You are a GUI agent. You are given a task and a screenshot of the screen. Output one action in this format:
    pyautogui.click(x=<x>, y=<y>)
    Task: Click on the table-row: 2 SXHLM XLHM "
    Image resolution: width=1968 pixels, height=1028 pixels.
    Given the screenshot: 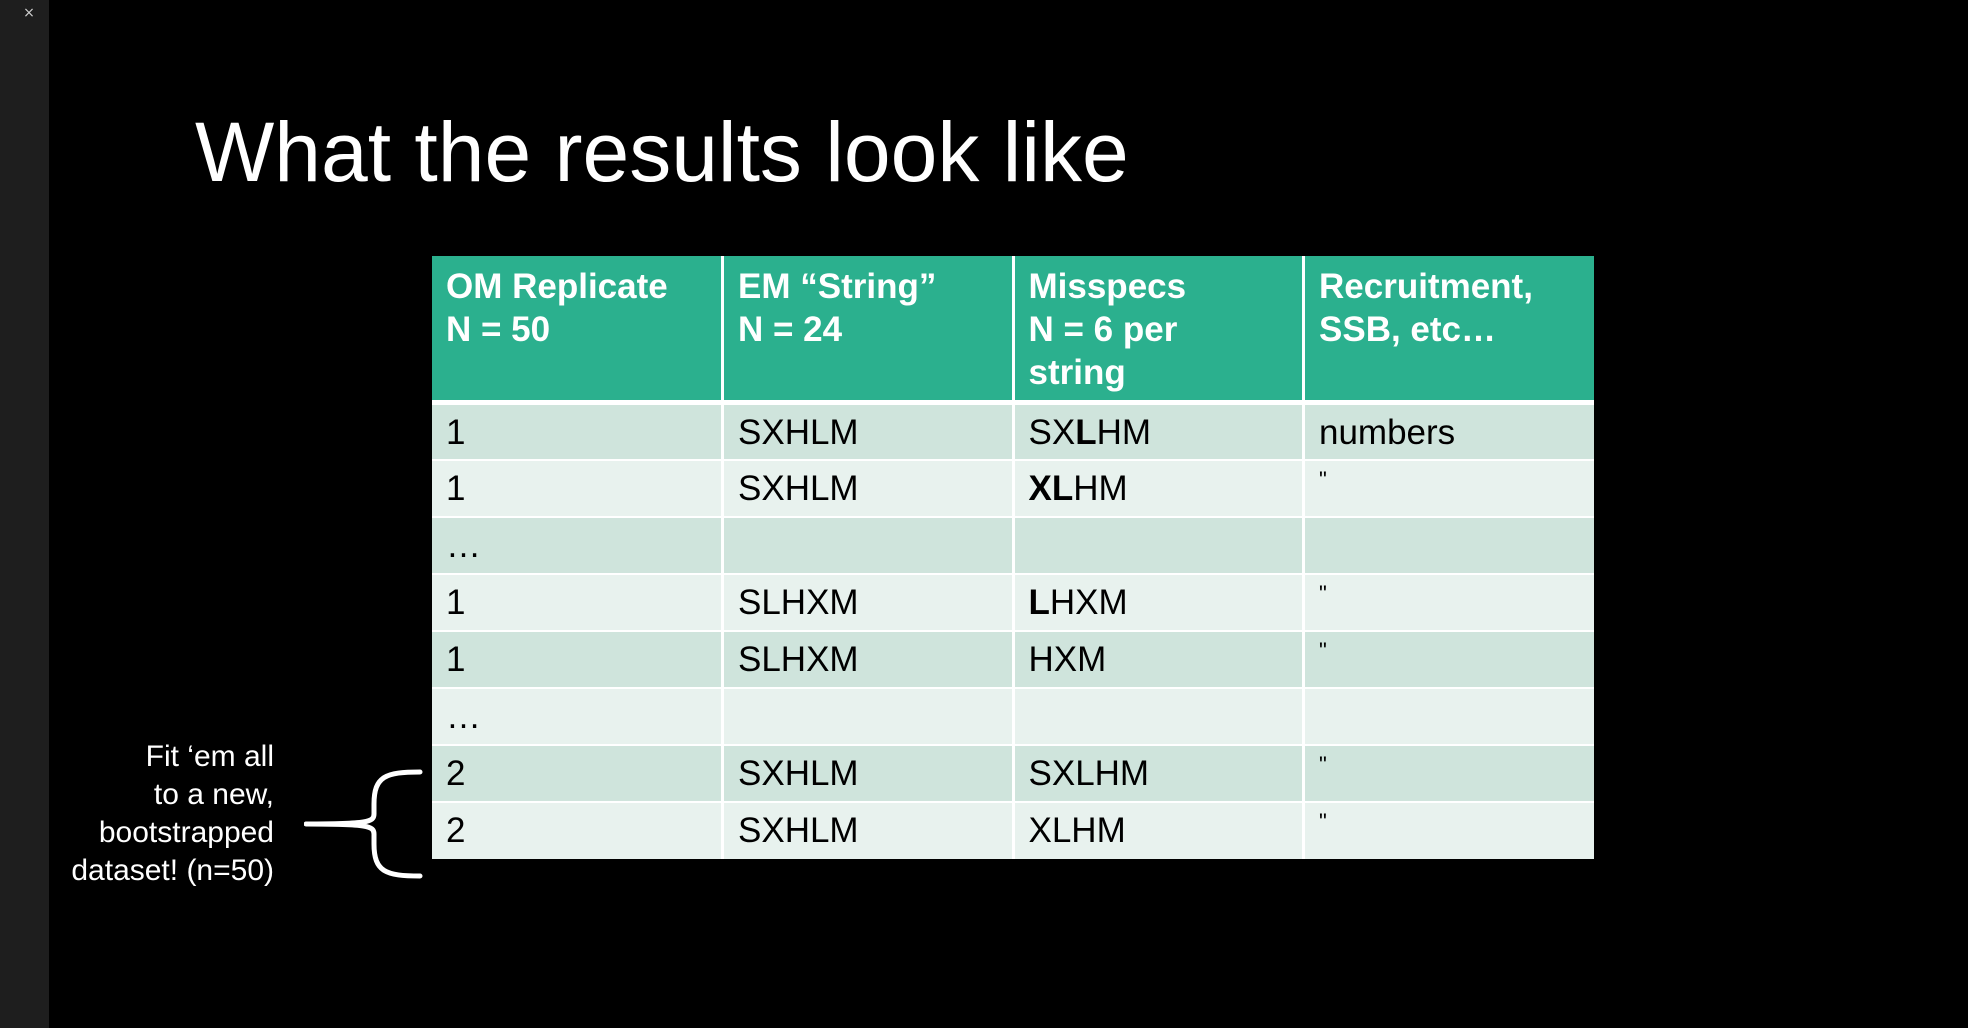 What is the action you would take?
    pyautogui.click(x=1013, y=829)
    